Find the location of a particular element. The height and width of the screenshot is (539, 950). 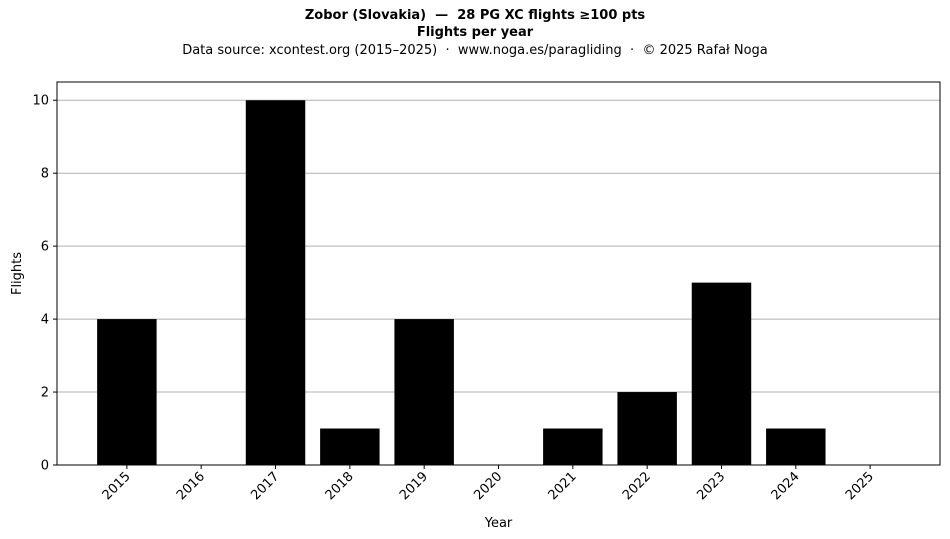

x-tick-label: 2017 is located at coordinates (265, 486).